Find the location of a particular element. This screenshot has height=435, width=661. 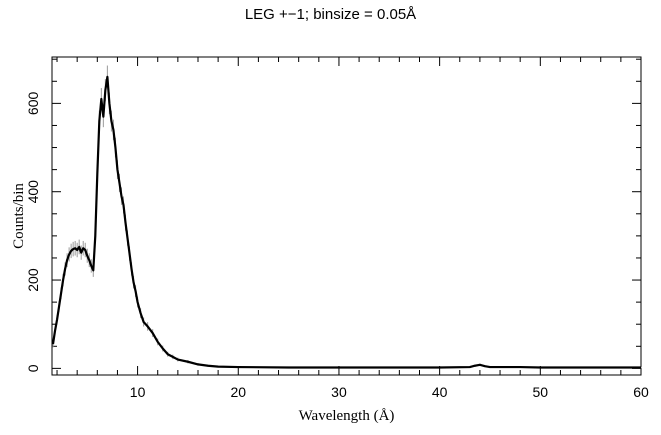

x-tick-label: 30 is located at coordinates (339, 392).